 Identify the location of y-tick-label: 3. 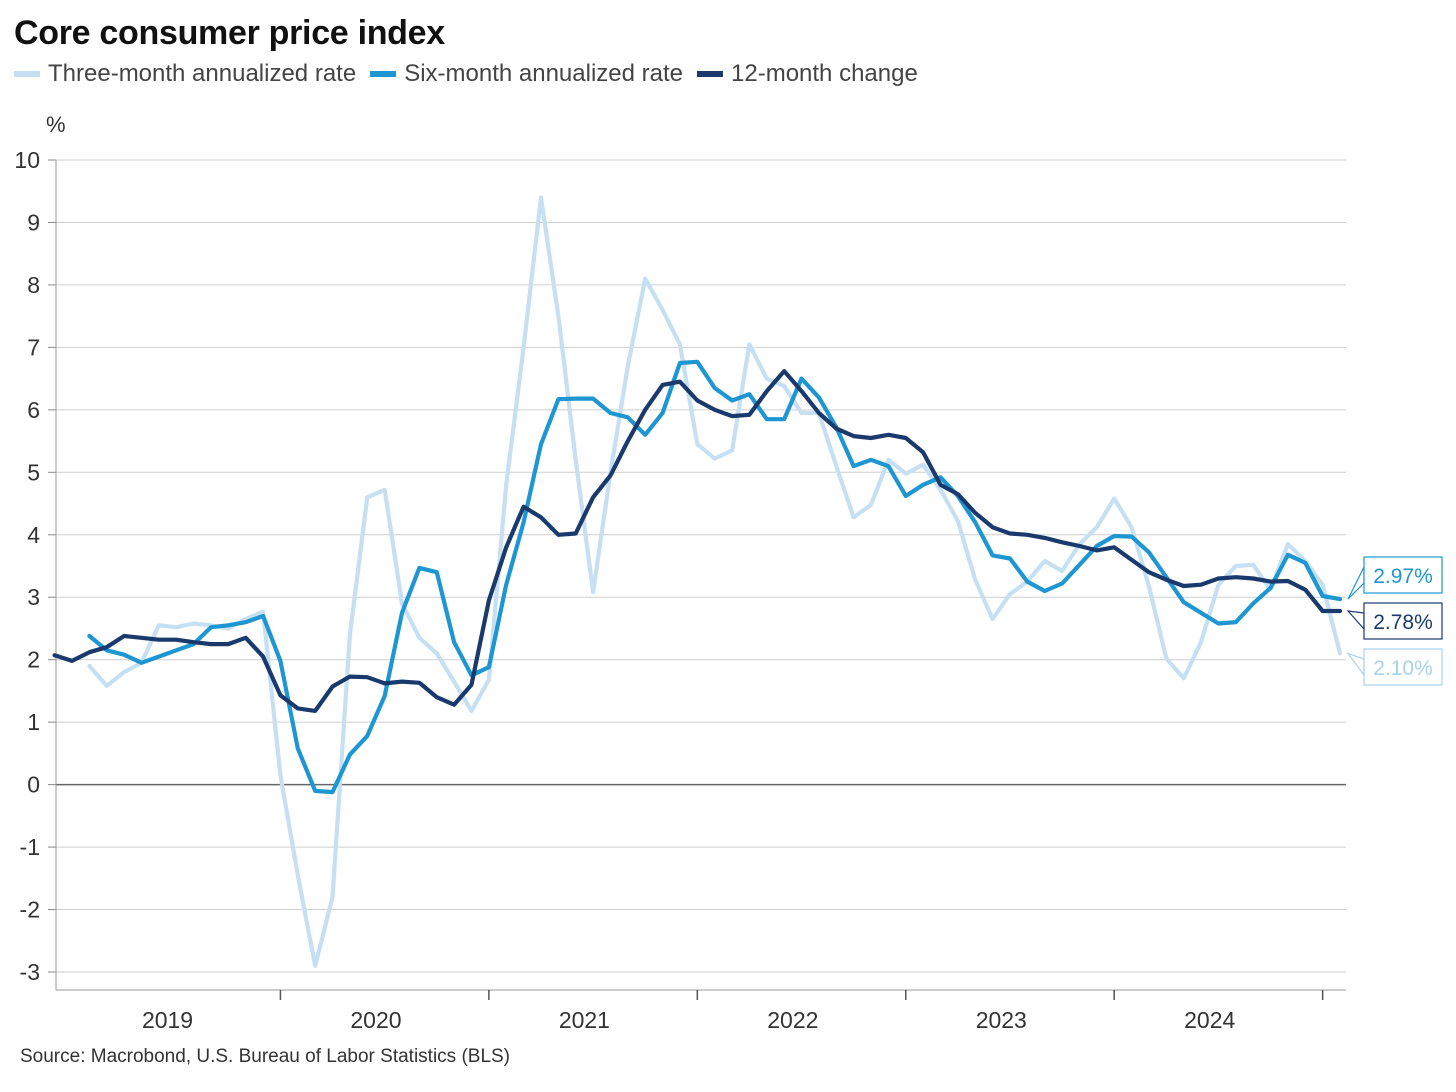
(33, 597).